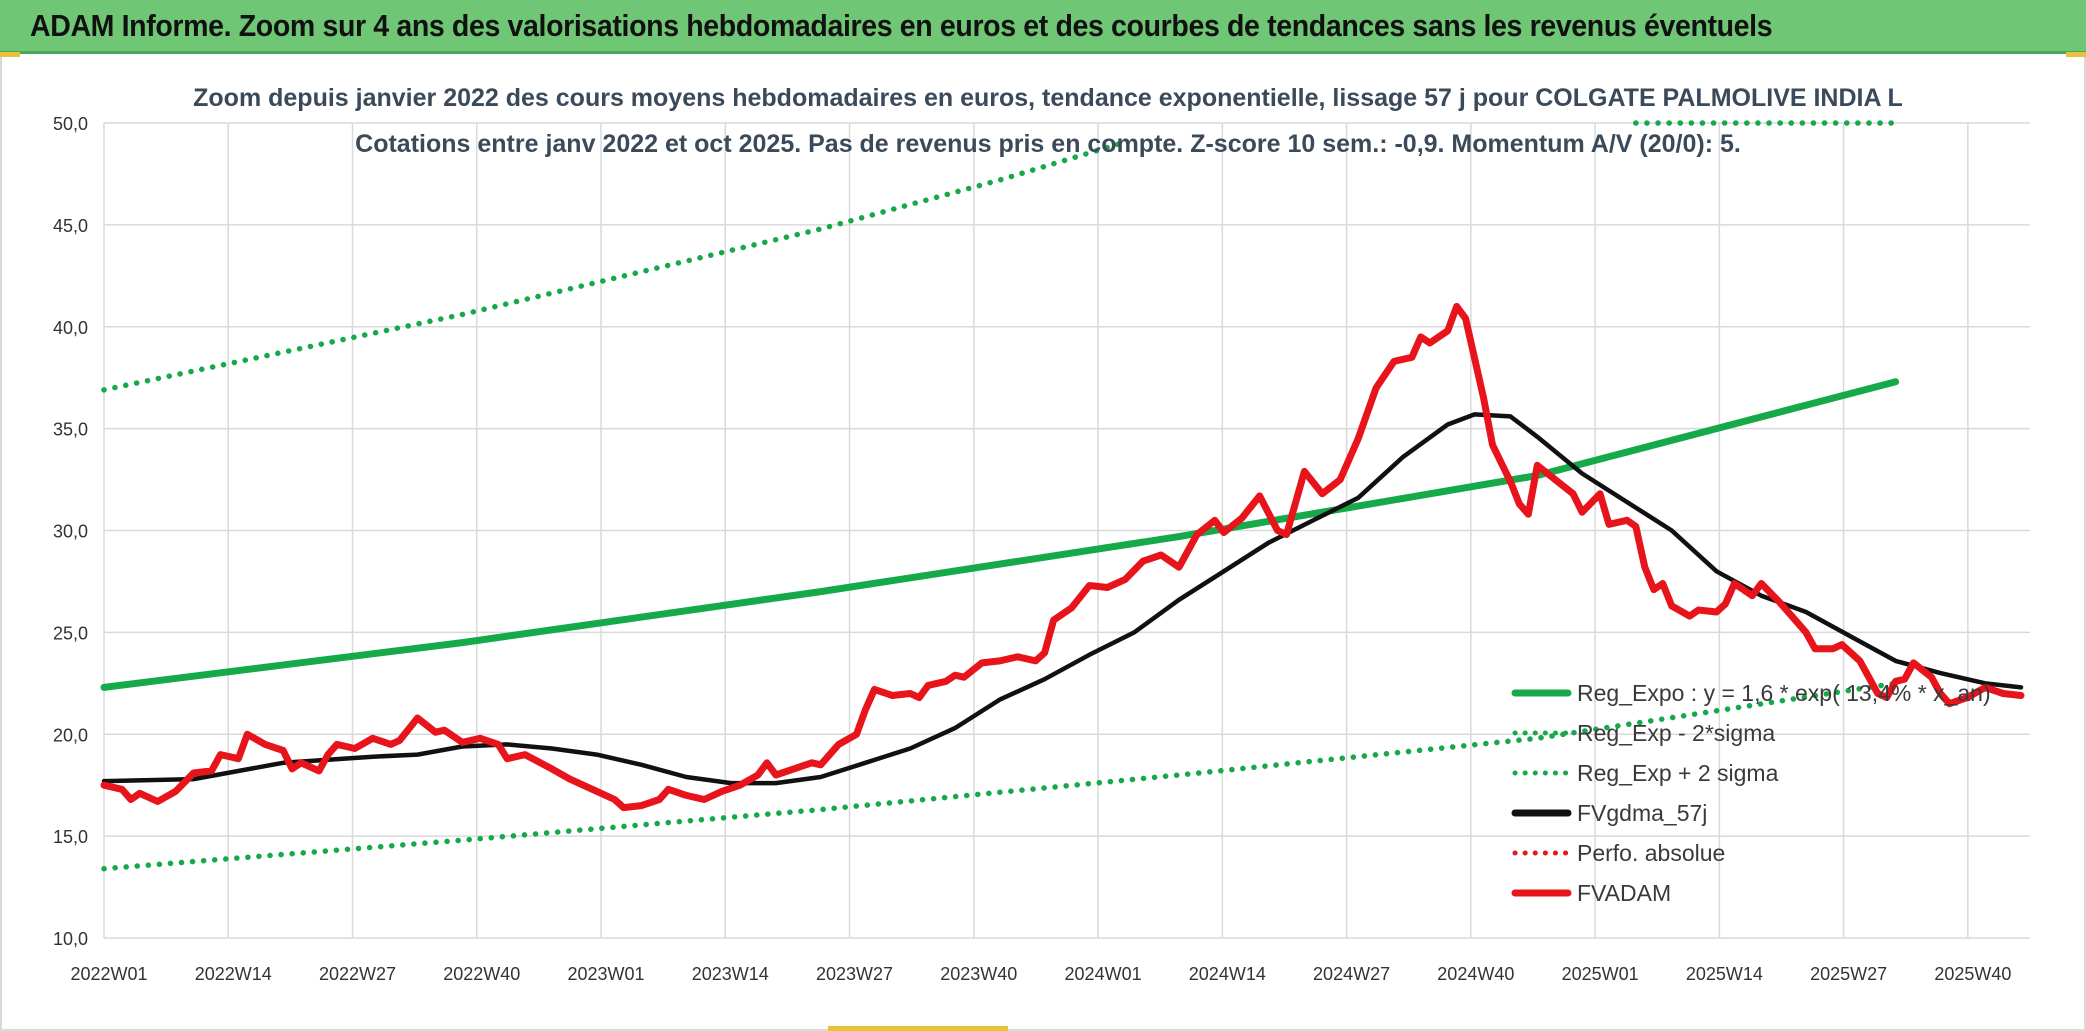 Image resolution: width=2086 pixels, height=1031 pixels. What do you see at coordinates (2076, 54) in the screenshot?
I see `banner-accent-right` at bounding box center [2076, 54].